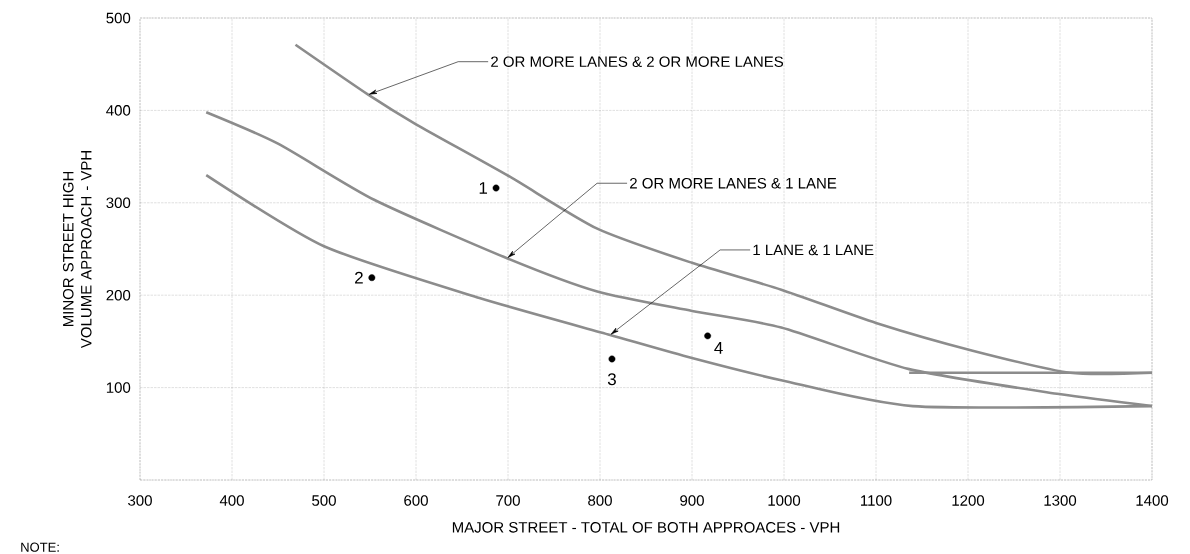 The height and width of the screenshot is (554, 1190). What do you see at coordinates (646, 527) in the screenshot?
I see `x-axis-title: MAJOR STREET - TOTAL OF BOTH APPROACES - VPH` at bounding box center [646, 527].